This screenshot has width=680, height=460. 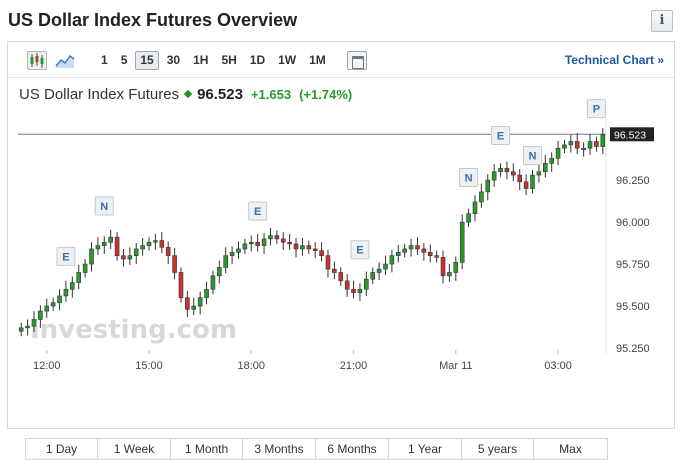 What do you see at coordinates (317, 60) in the screenshot?
I see `interval-1m: 1M` at bounding box center [317, 60].